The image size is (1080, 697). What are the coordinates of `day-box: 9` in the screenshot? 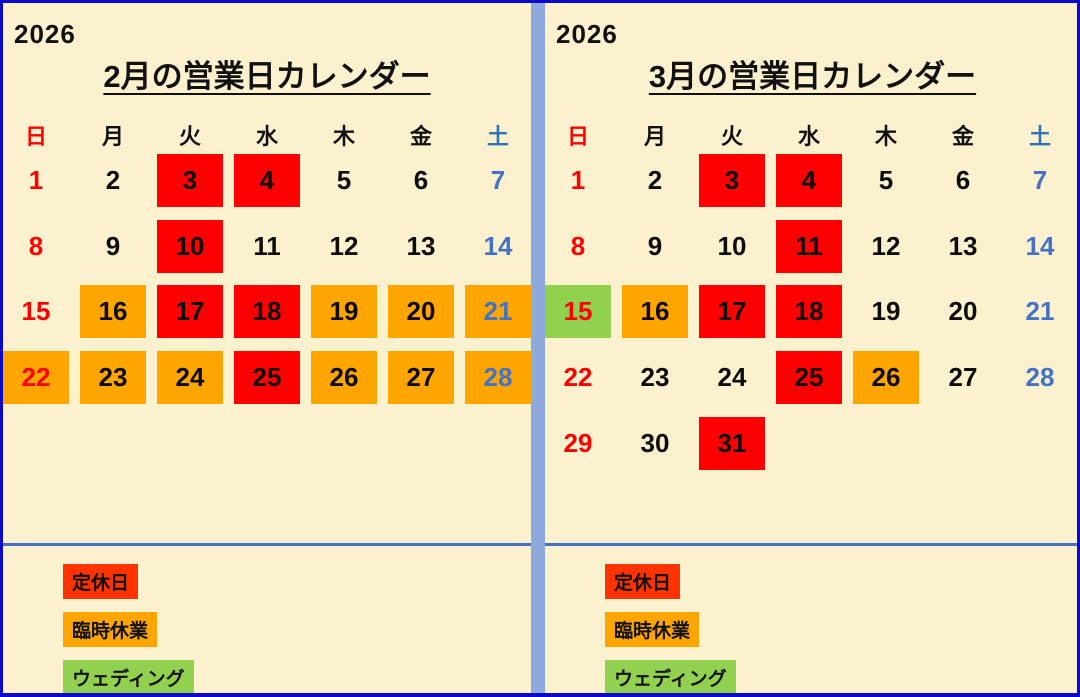 It's located at (655, 246).